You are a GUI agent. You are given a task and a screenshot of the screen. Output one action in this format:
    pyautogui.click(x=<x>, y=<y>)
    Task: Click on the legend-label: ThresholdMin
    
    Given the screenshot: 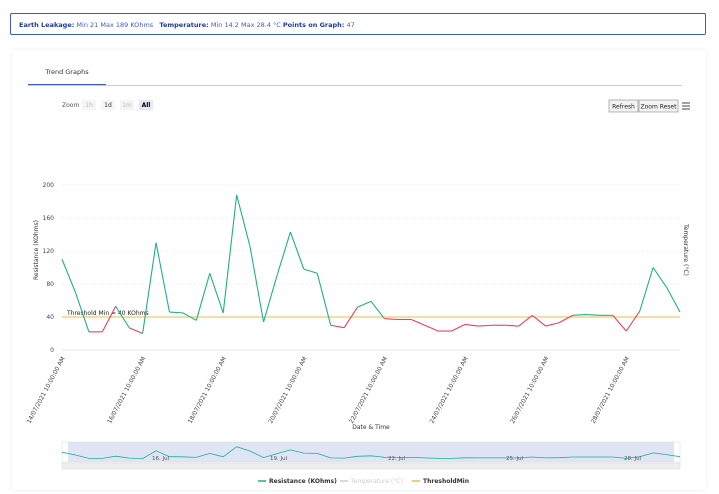 What is the action you would take?
    pyautogui.click(x=446, y=481)
    